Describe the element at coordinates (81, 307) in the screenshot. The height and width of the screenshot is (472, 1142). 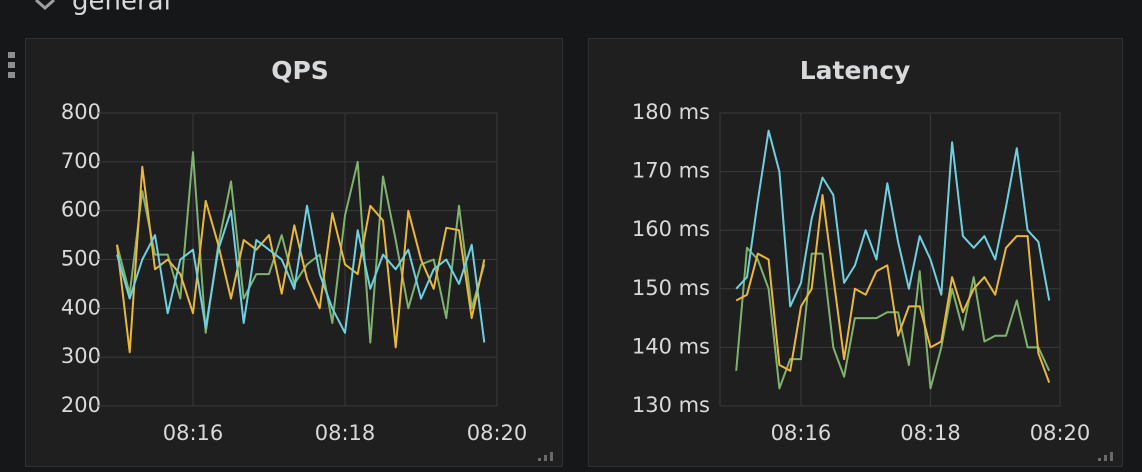
I see `y-tick-label: 400` at that location.